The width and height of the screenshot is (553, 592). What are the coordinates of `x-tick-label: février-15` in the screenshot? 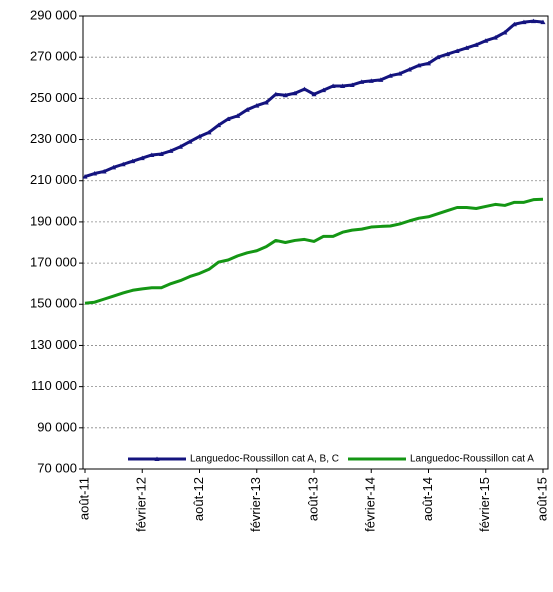 It's located at (484, 504).